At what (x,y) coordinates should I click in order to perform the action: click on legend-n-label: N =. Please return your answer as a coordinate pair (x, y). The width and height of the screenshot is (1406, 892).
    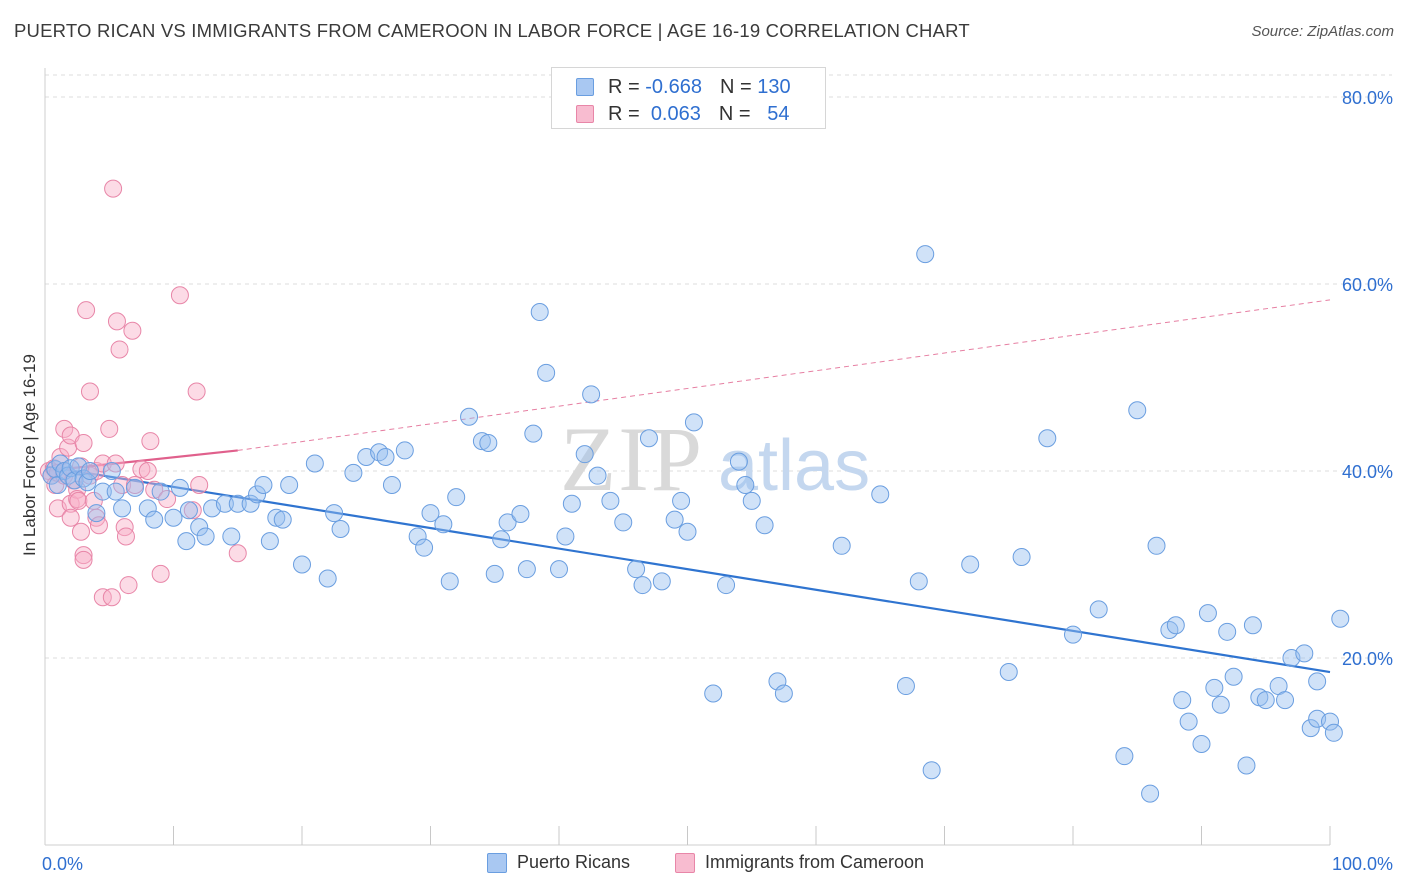
    Looking at the image, I should click on (734, 113).